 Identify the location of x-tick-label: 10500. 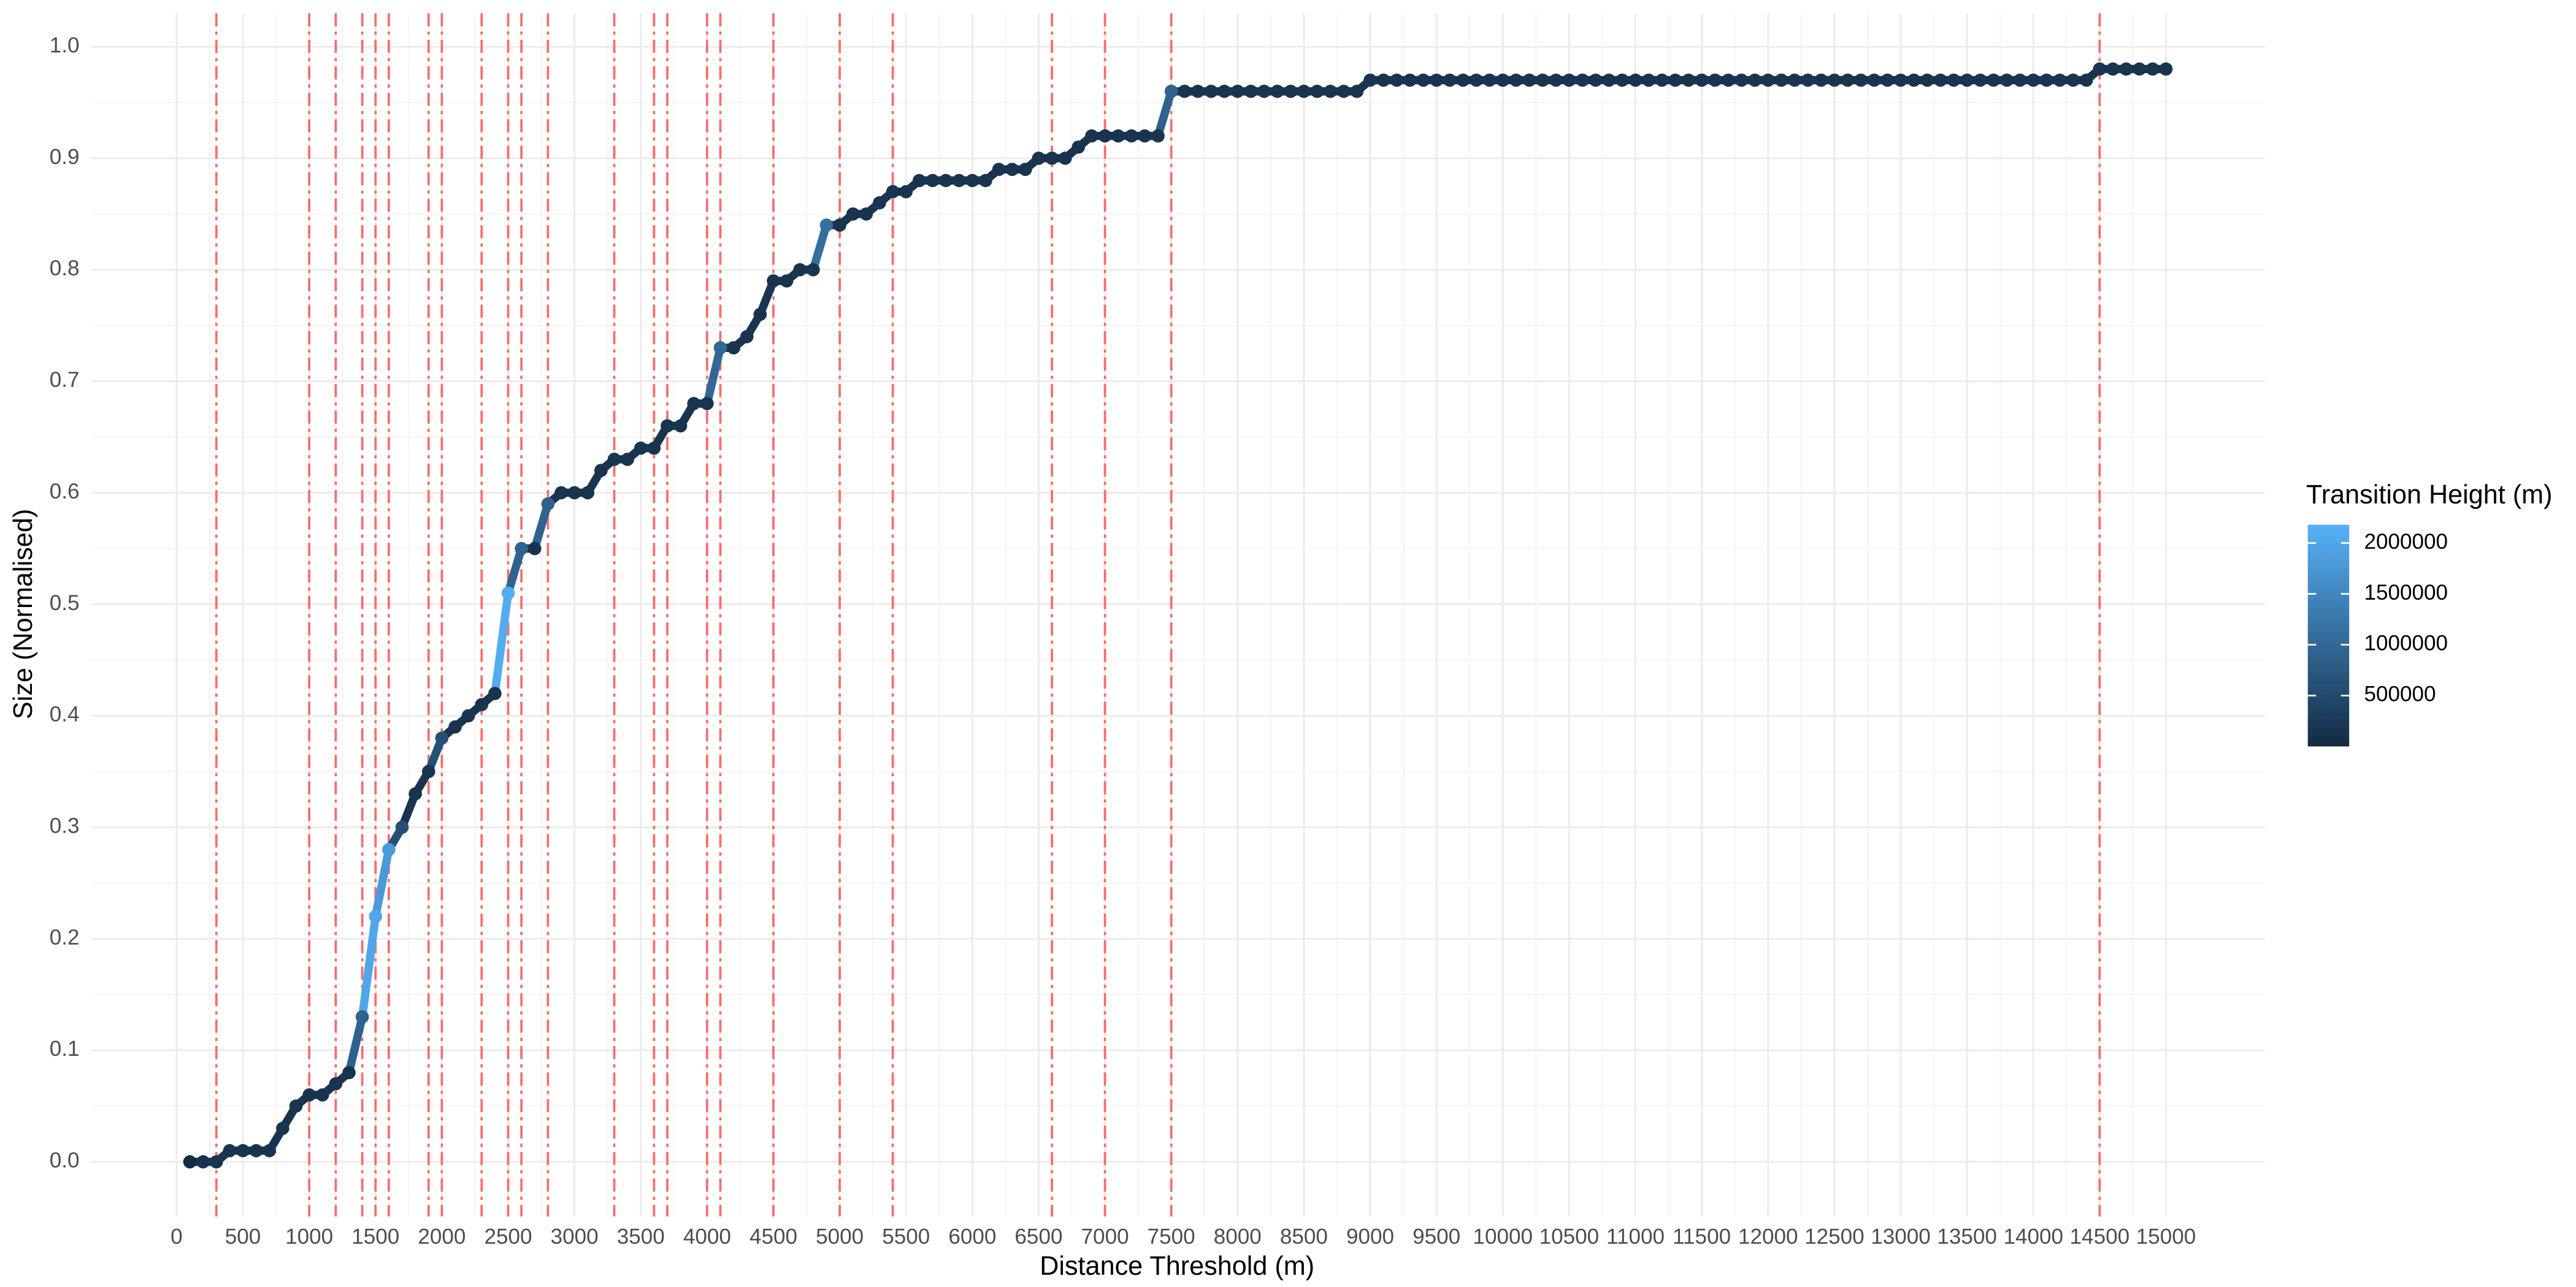
(1569, 1236).